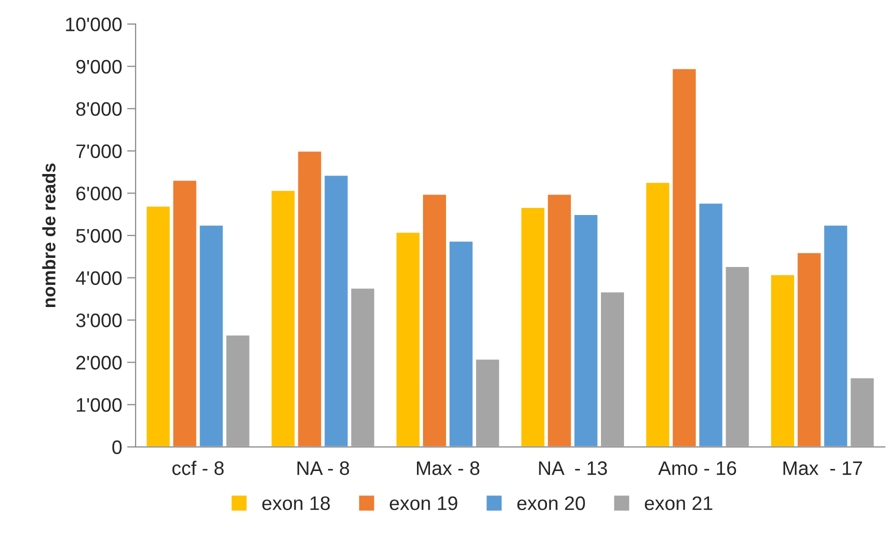 The image size is (892, 547). I want to click on x-tick-label: NA - 13, so click(573, 468).